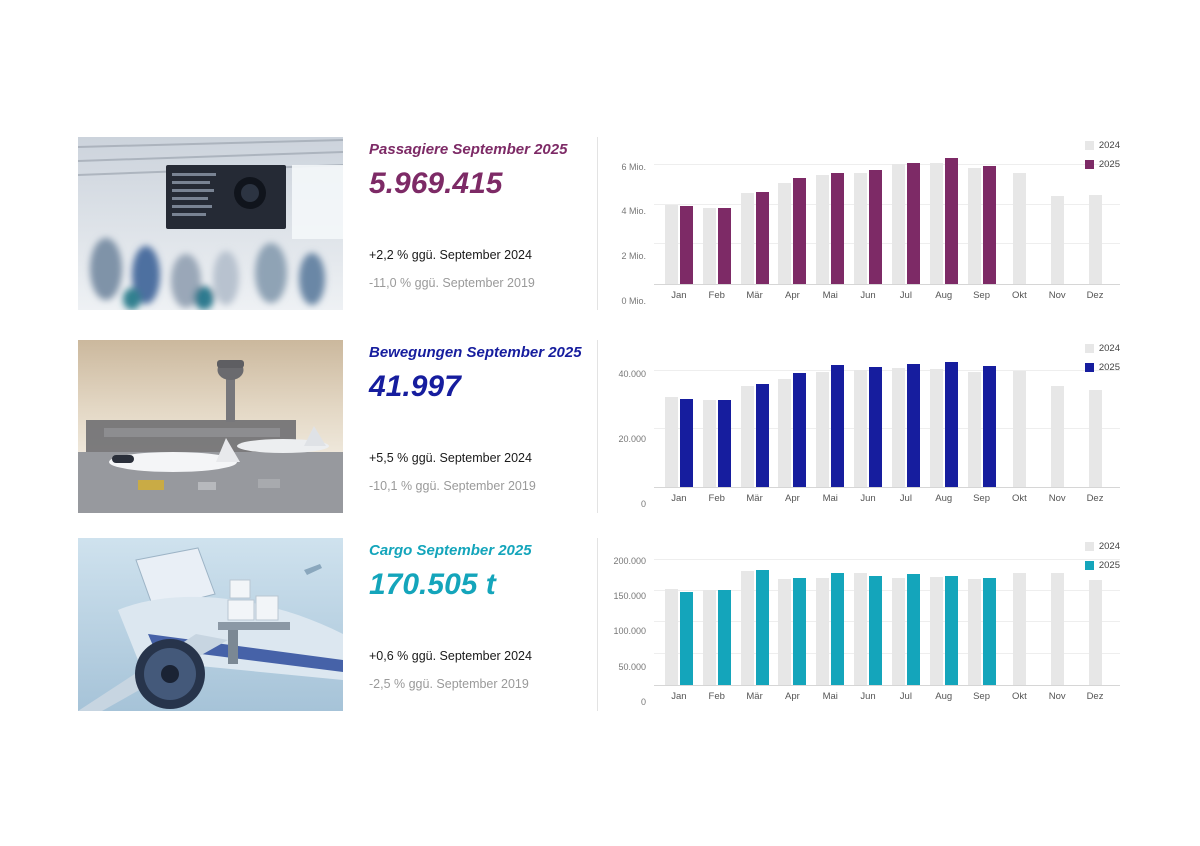 The height and width of the screenshot is (846, 1200). I want to click on x-axis-month-label: Jun, so click(868, 295).